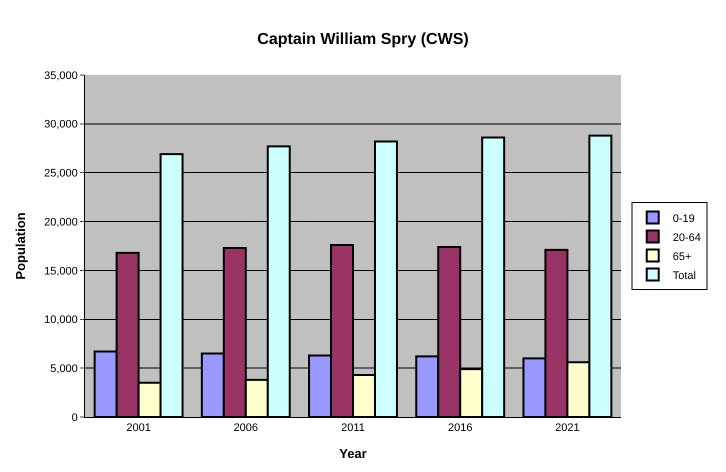 This screenshot has height=472, width=726. I want to click on x-tick-label: 2011, so click(353, 428).